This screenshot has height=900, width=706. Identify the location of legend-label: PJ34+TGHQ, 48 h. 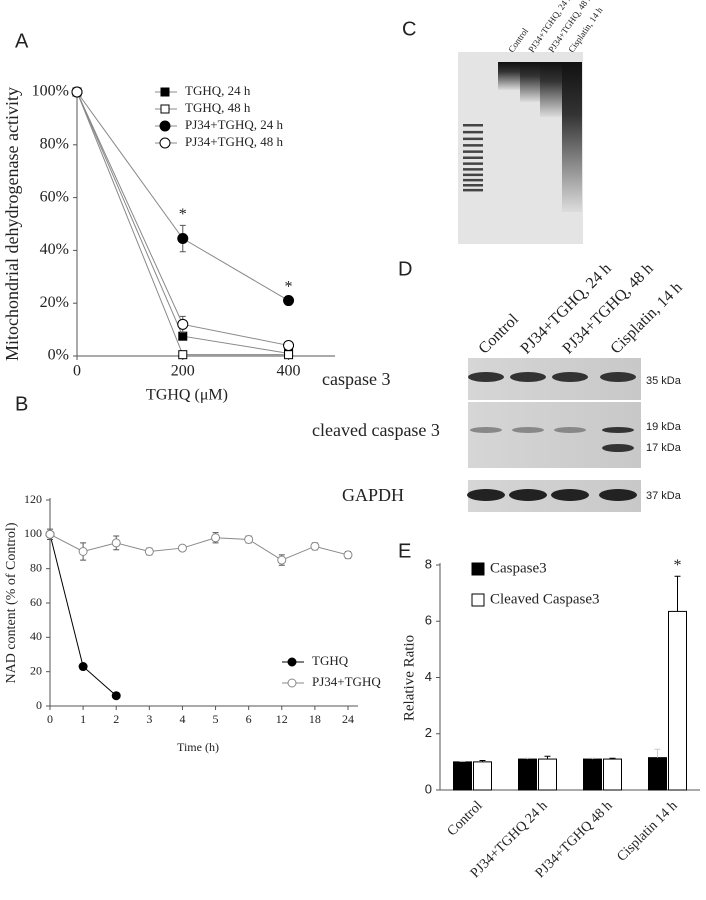
(234, 141).